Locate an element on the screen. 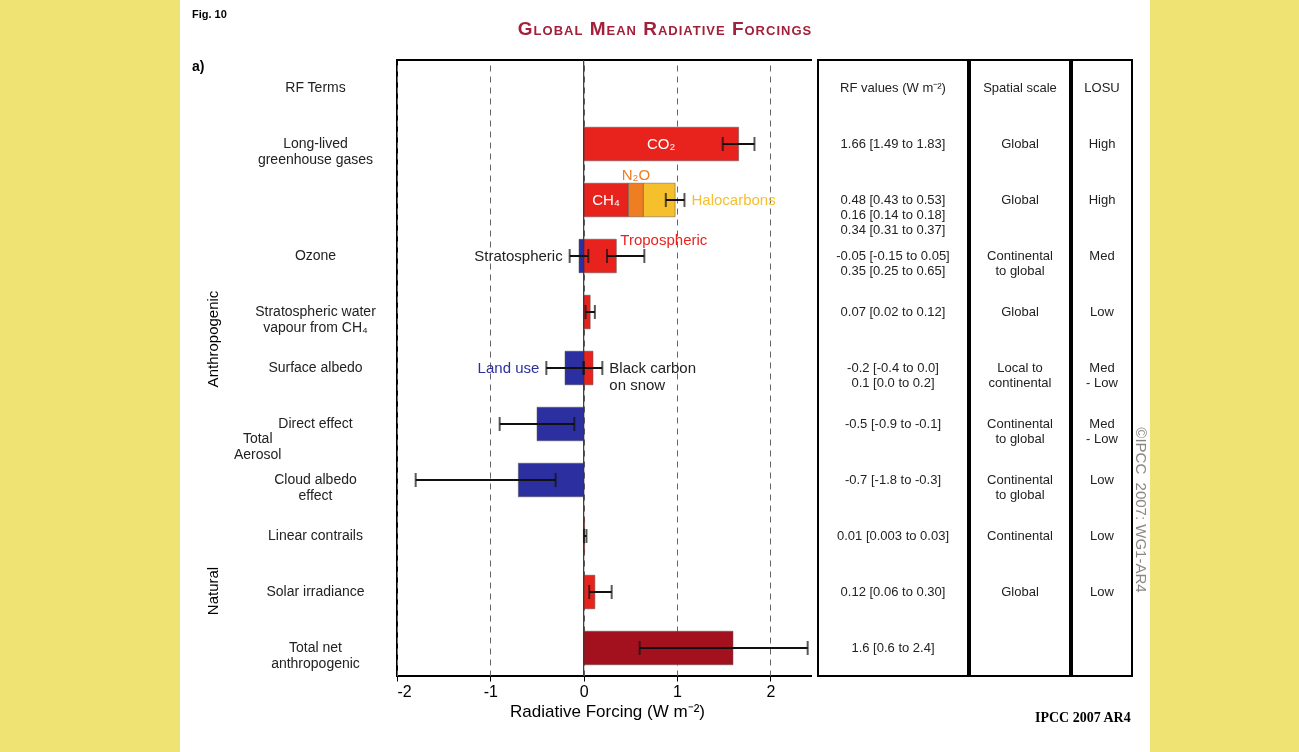  text: ©IPCC 2007: WG1-AR4 is located at coordinates (1141, 510).